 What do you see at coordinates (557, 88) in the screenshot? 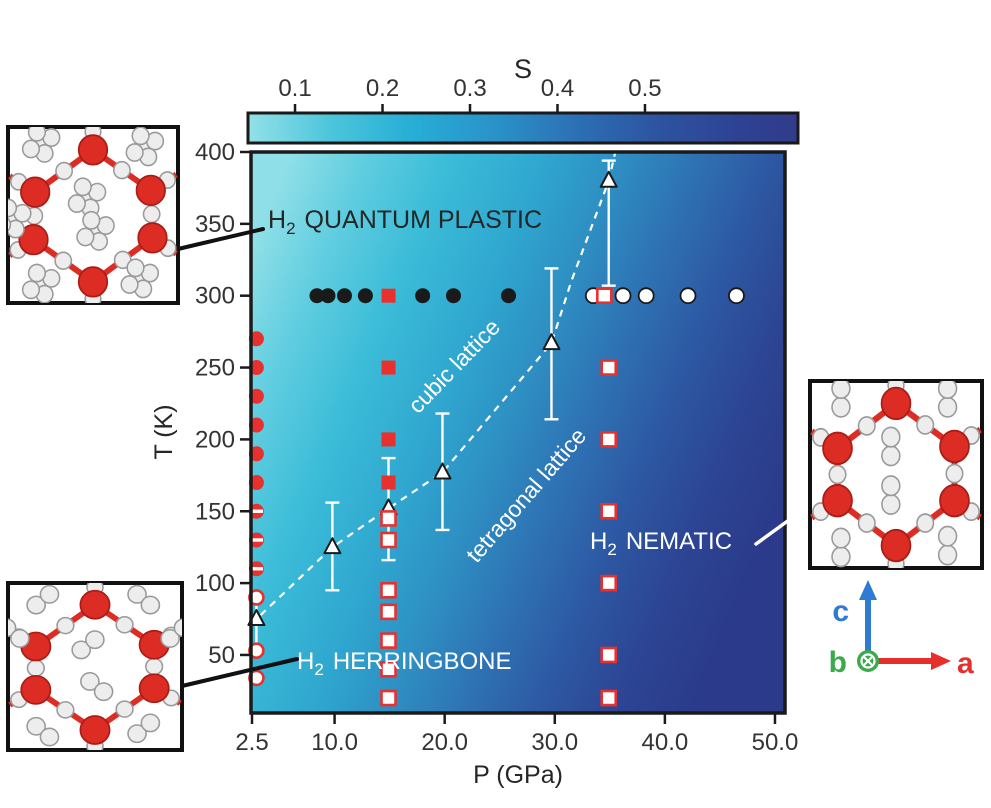
I see `colorbar-tick-label: 0.4` at bounding box center [557, 88].